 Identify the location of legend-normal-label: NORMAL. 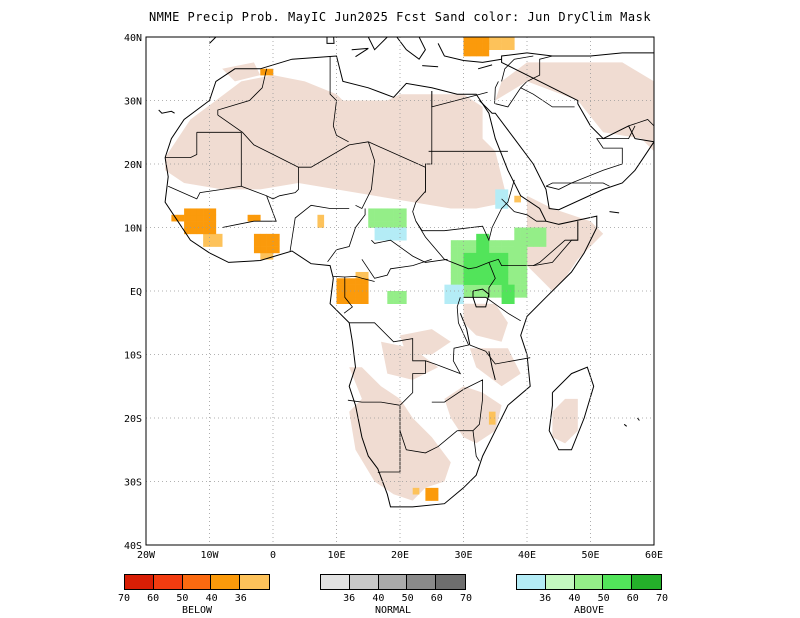
(393, 610).